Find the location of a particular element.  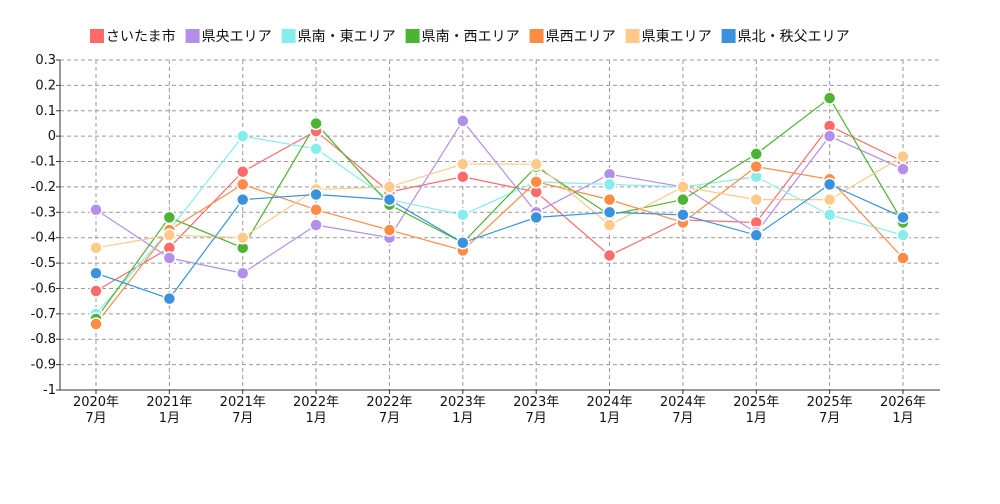

y-tick-label: 0.1 is located at coordinates (45, 111).